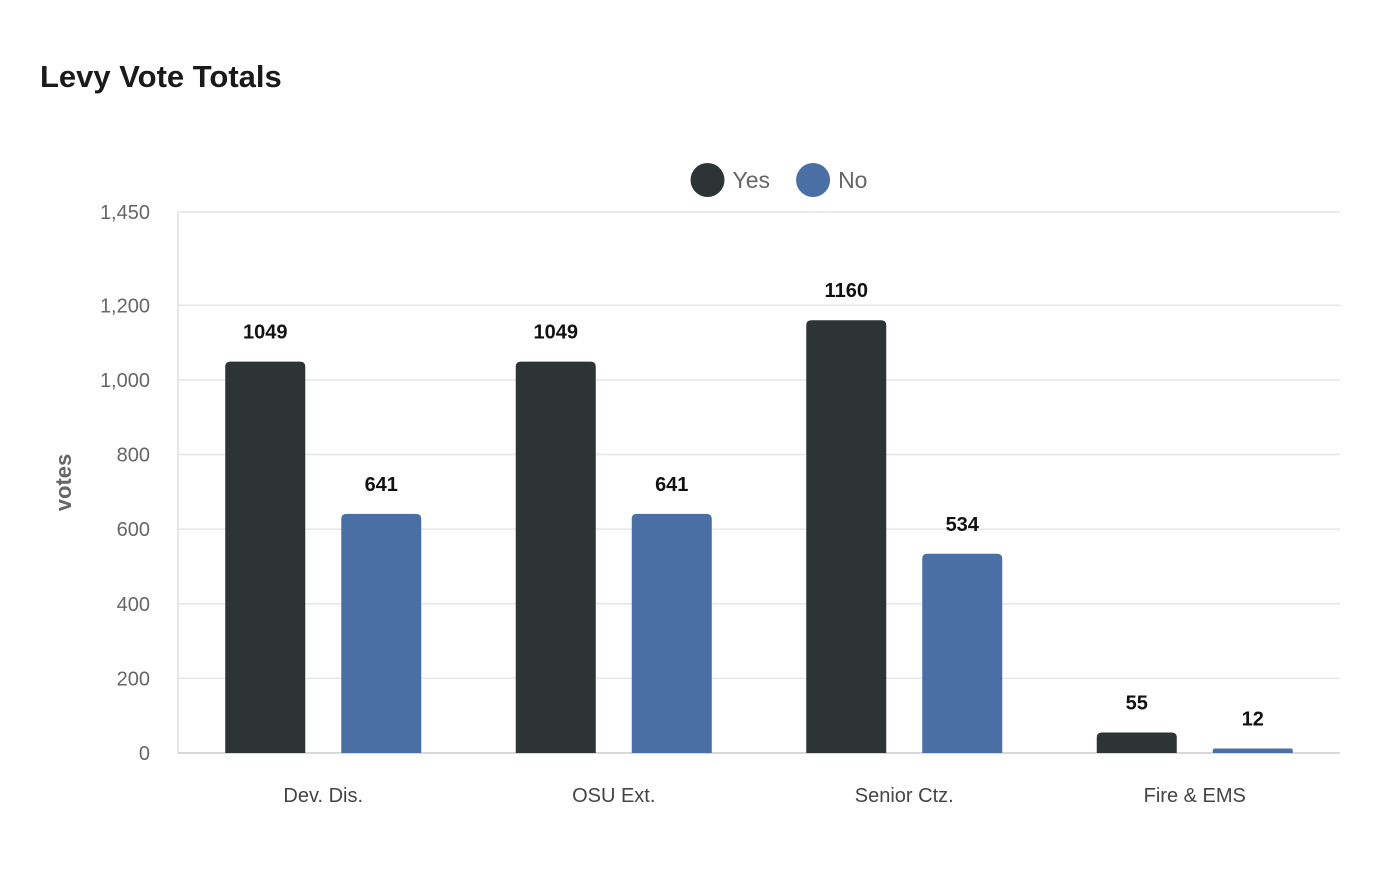 The image size is (1400, 880). What do you see at coordinates (904, 796) in the screenshot?
I see `x-tick-label-senior-ctz: Senior Ctz.` at bounding box center [904, 796].